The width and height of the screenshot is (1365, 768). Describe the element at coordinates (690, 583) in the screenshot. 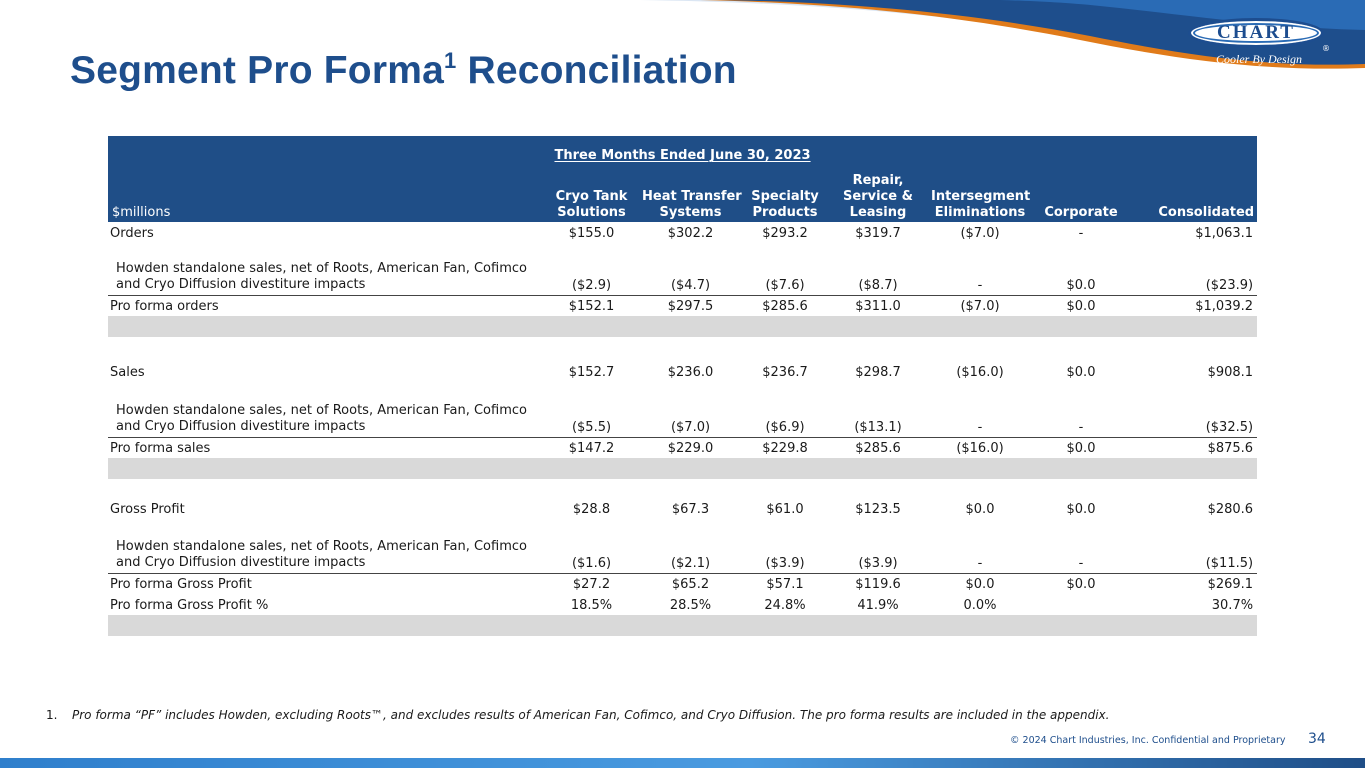

I see `cell-value: $65.2` at that location.